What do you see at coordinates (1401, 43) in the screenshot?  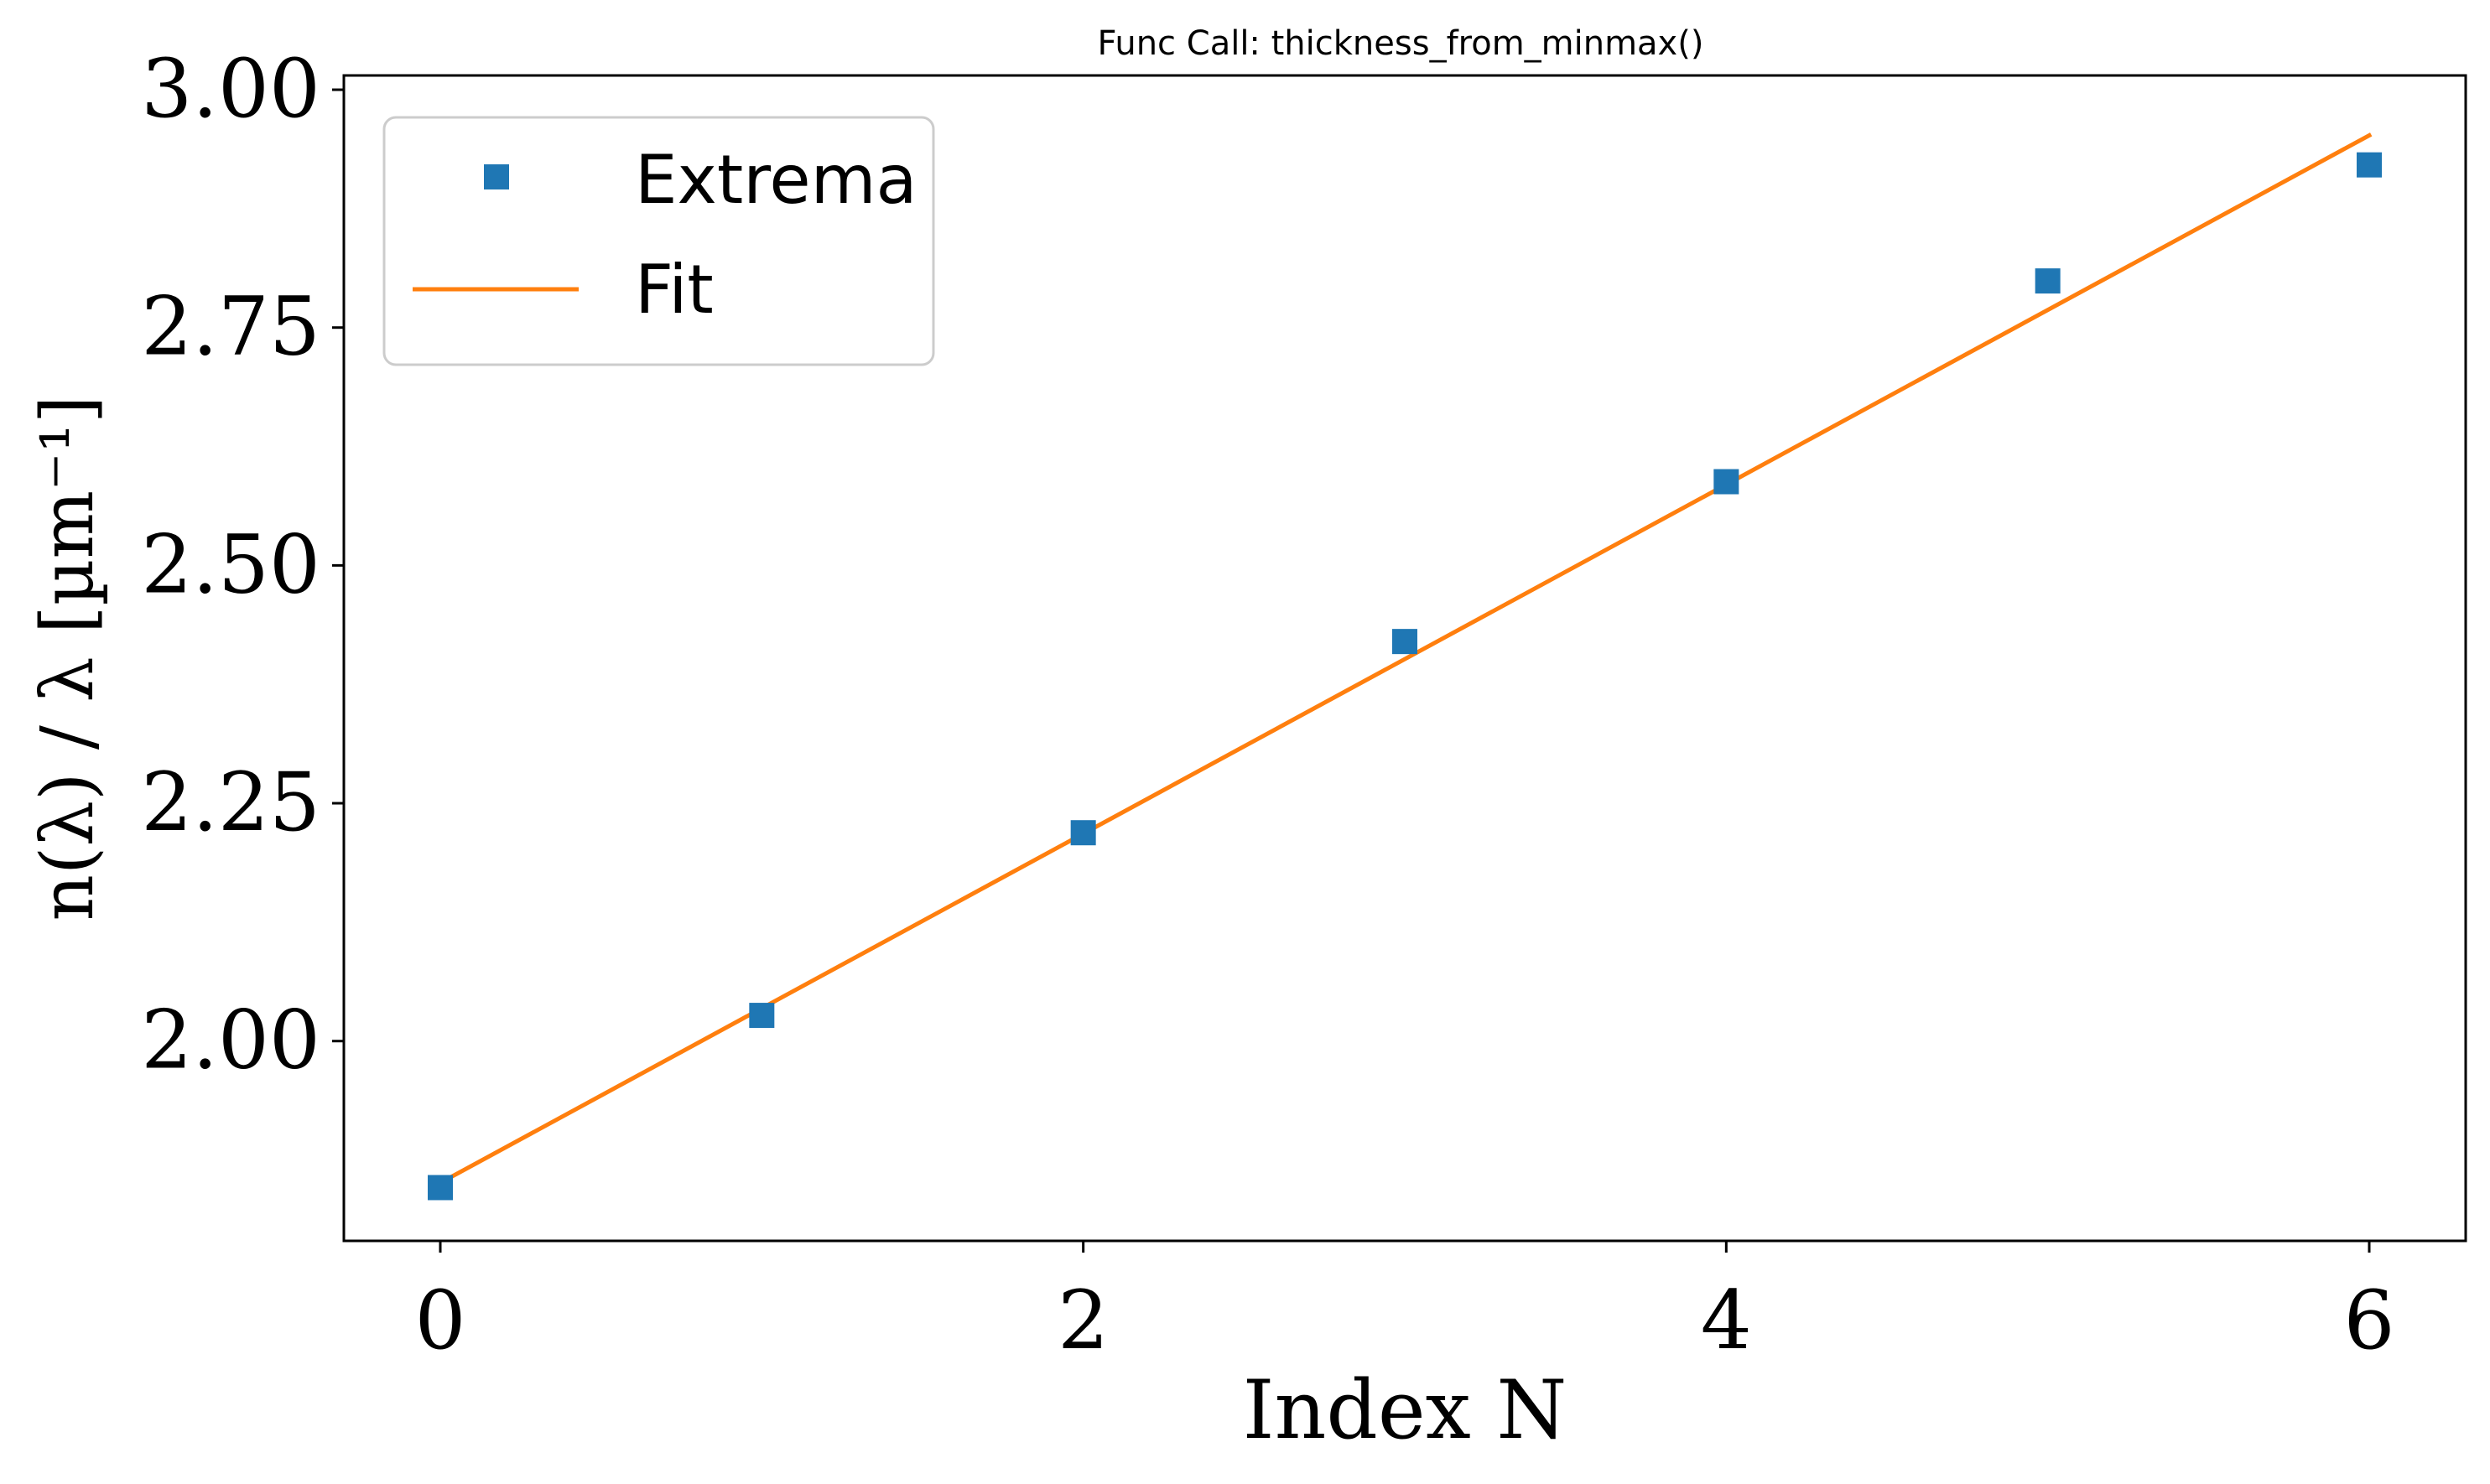 I see `chart-title: Func Call: thickness_from_minmax()` at bounding box center [1401, 43].